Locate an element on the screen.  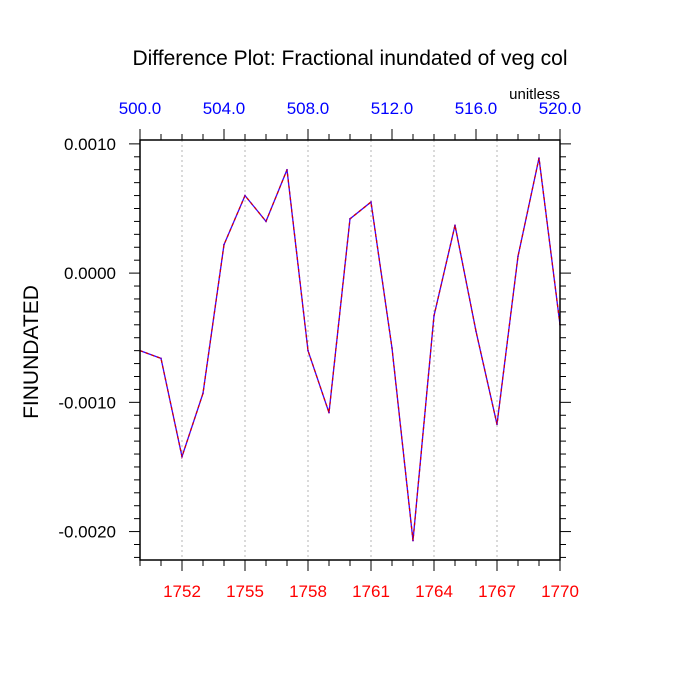
bottom-tick-label: 1770 is located at coordinates (560, 591).